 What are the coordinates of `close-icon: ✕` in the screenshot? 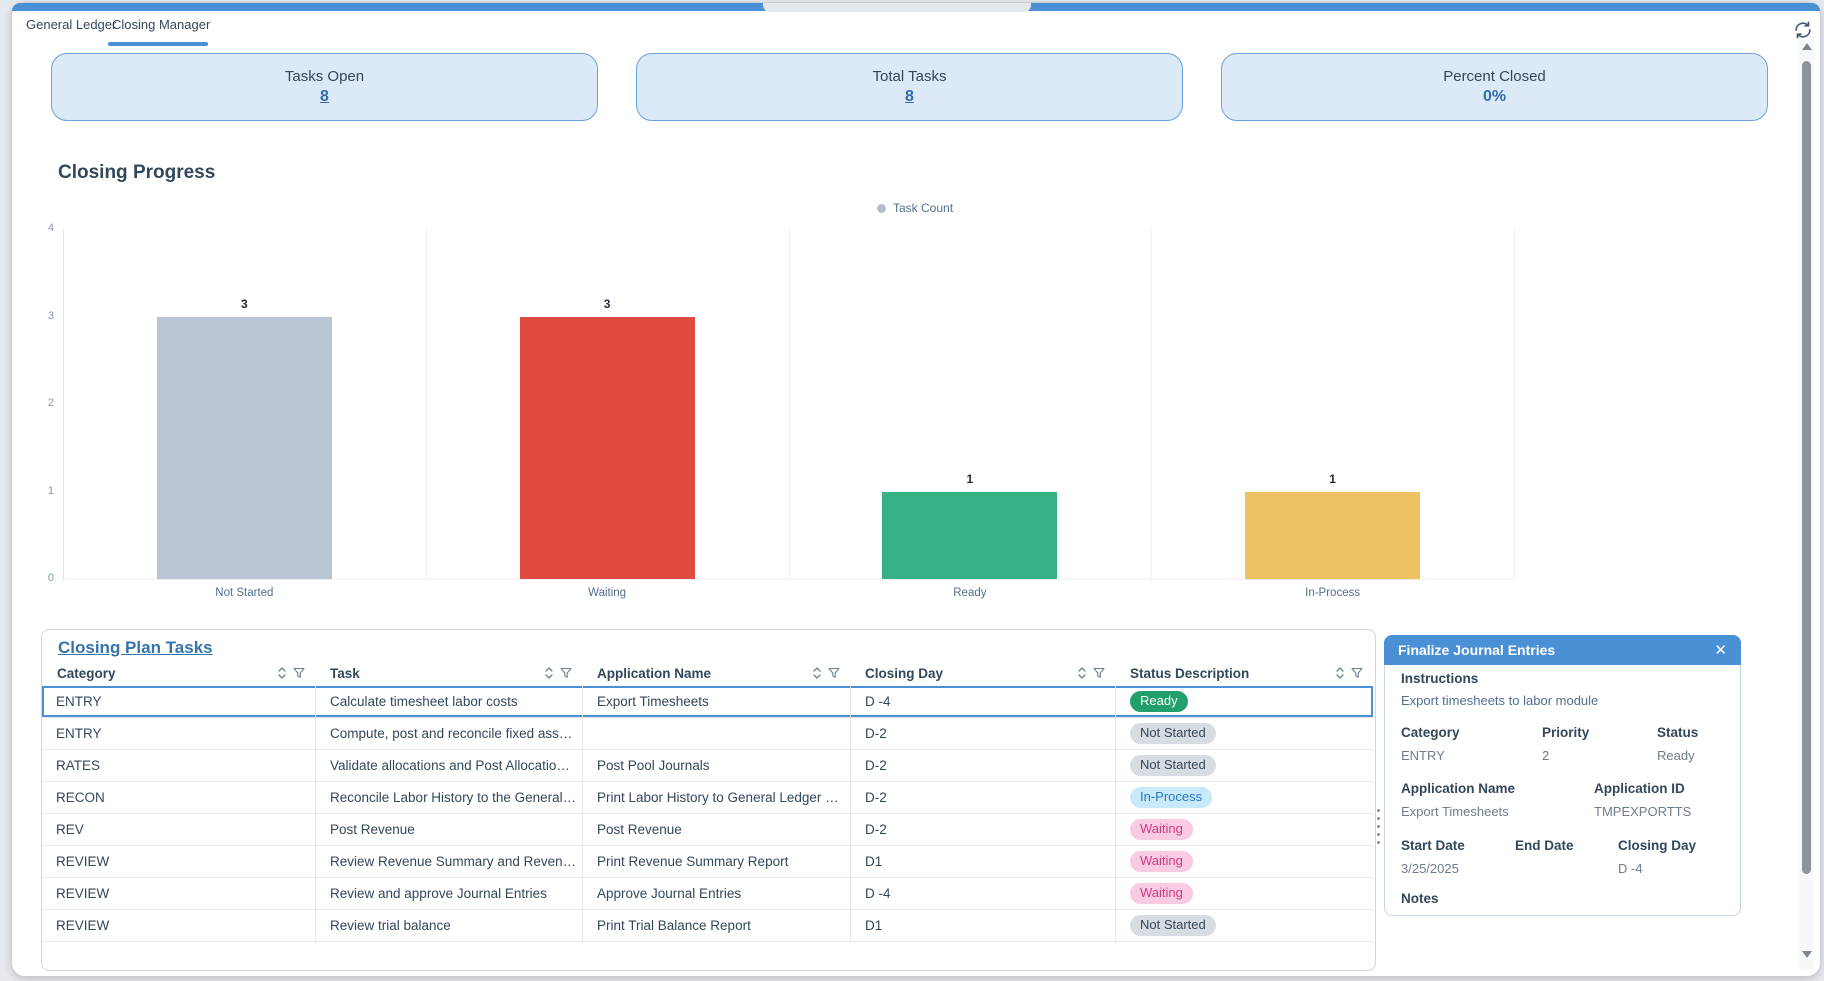 It's located at (1720, 650).